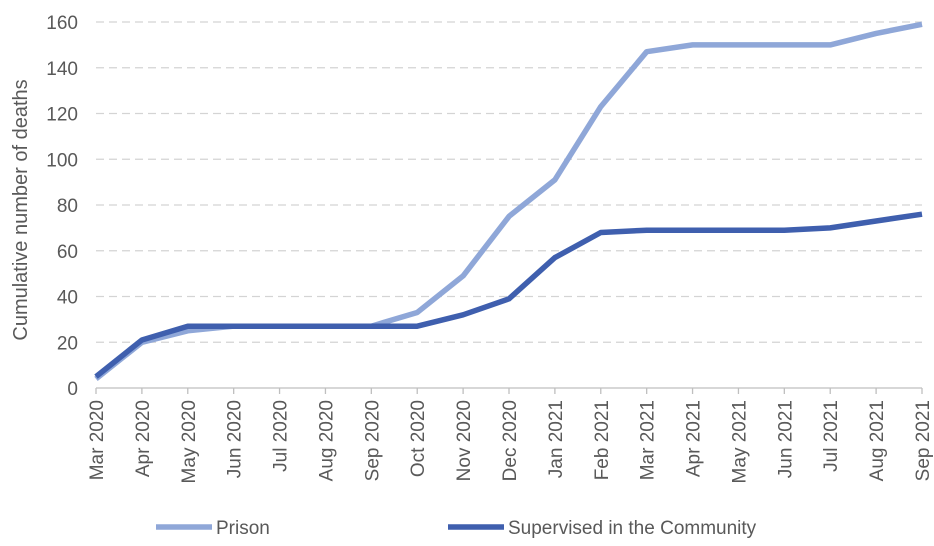  I want to click on x-tick-label: Jun 2020, so click(235, 439).